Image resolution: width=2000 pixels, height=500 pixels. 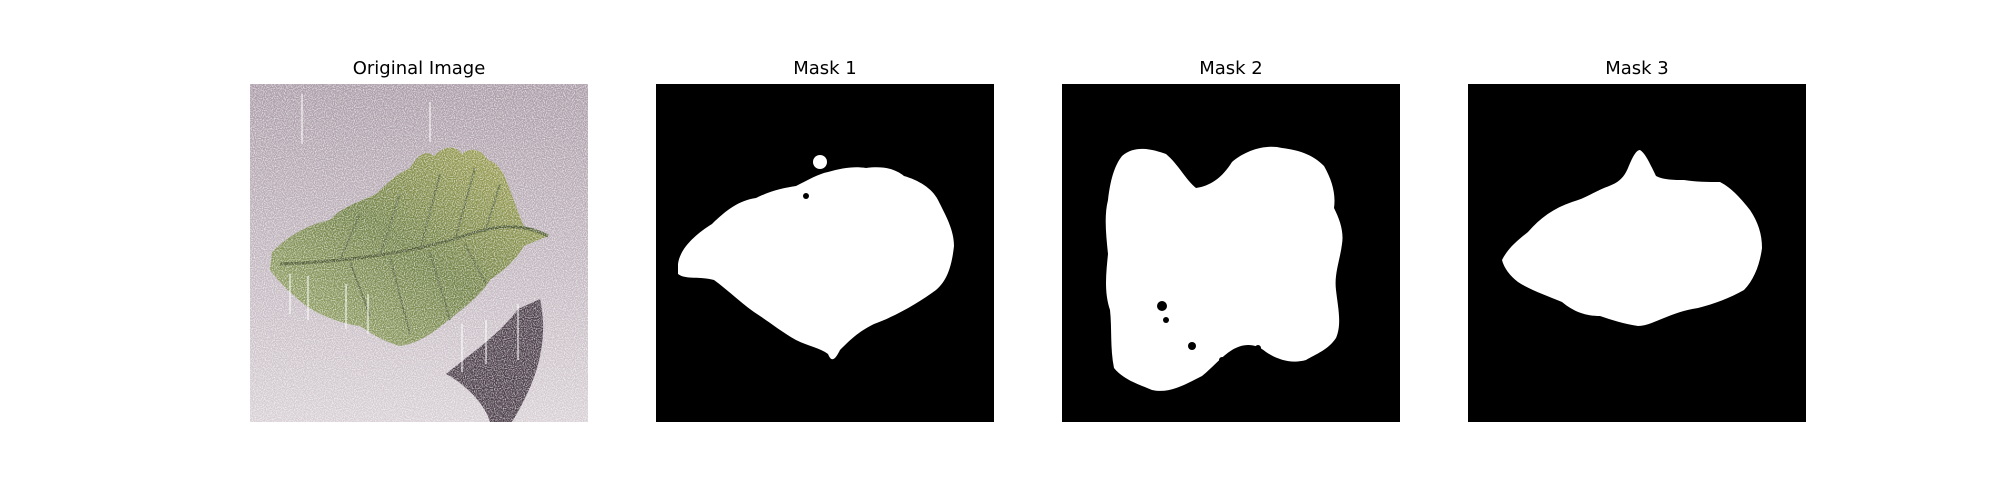 I want to click on mask-3-image, so click(x=1637, y=253).